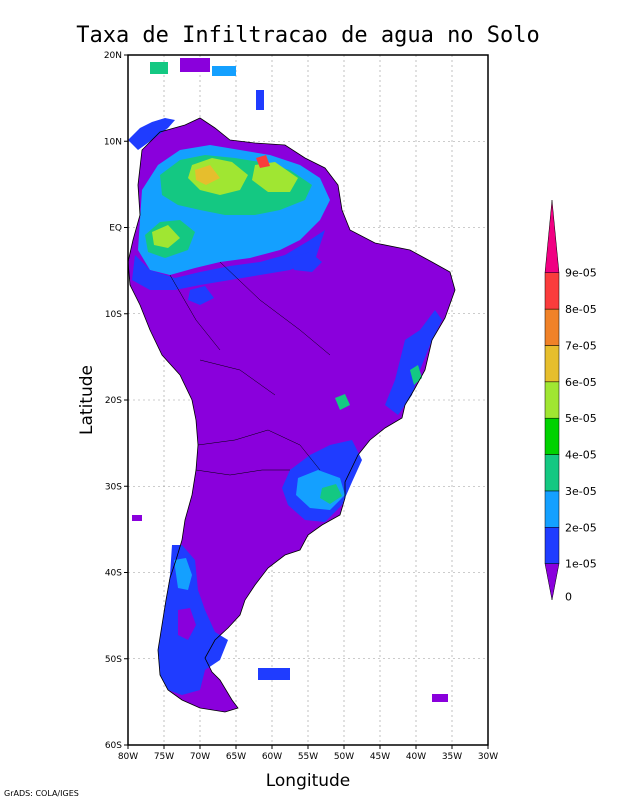 The image size is (618, 800). What do you see at coordinates (308, 757) in the screenshot?
I see `x-tick-label: 55W` at bounding box center [308, 757].